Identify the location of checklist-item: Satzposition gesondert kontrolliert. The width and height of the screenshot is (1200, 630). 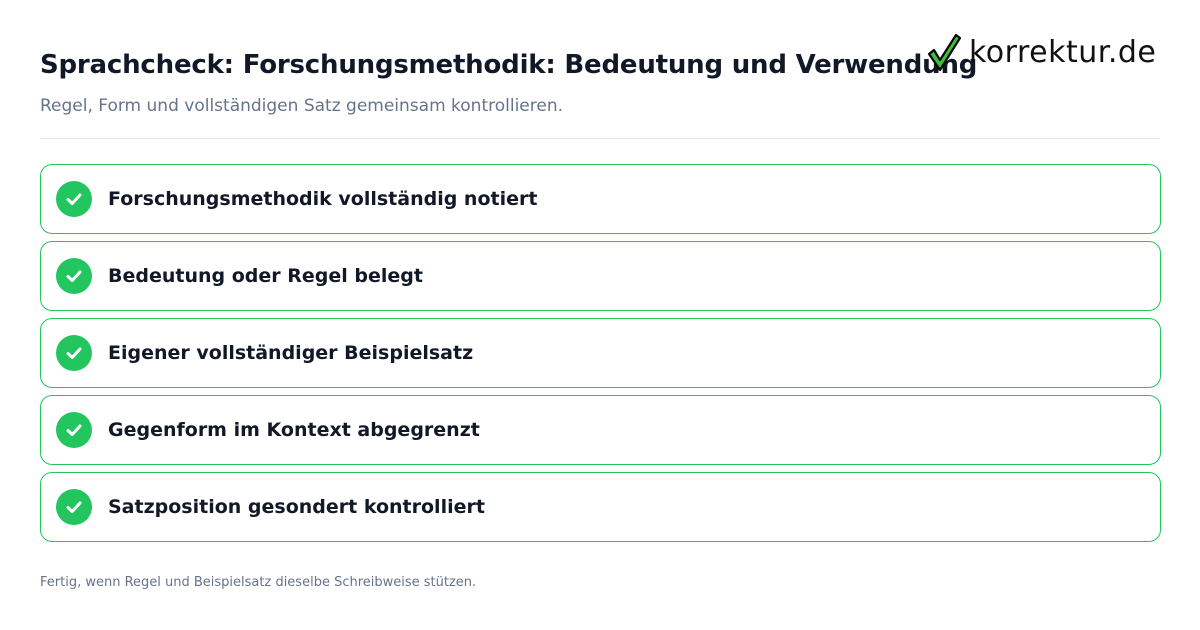
(600, 507).